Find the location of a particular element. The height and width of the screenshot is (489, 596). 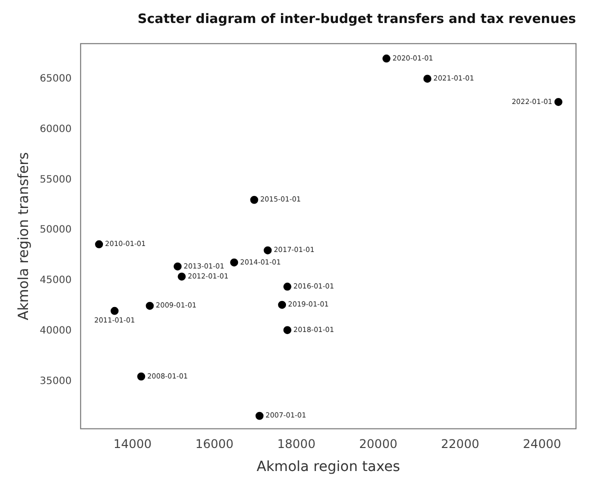

y-tick-label: 50000 is located at coordinates (56, 230).